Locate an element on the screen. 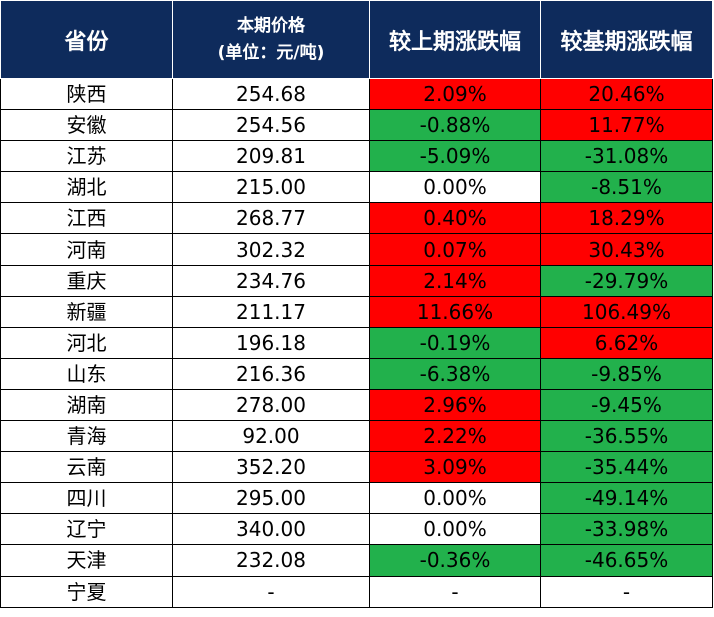  province-cell: 山东 is located at coordinates (86, 373).